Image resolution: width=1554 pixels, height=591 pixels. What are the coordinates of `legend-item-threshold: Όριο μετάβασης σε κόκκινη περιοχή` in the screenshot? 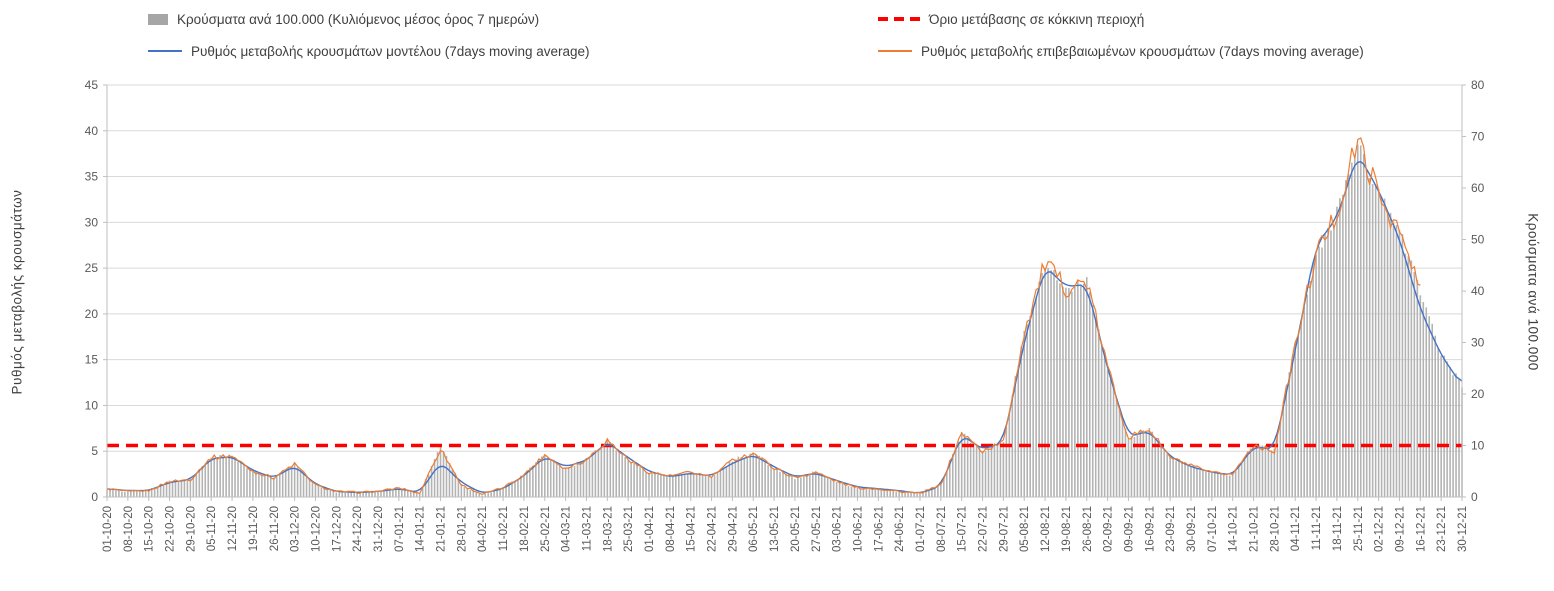 It's located at (1011, 19).